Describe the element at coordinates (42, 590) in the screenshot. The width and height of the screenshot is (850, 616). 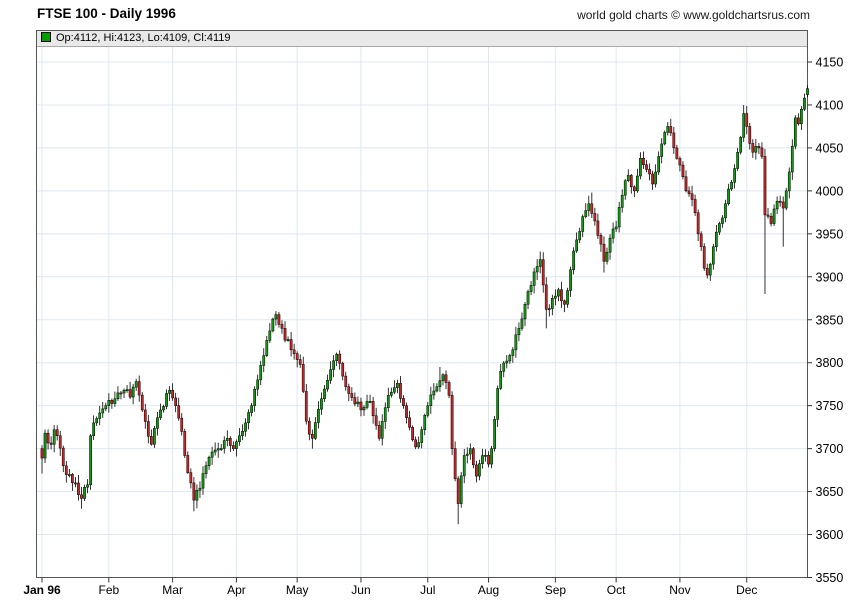
I see `svg-text: Jan 96` at that location.